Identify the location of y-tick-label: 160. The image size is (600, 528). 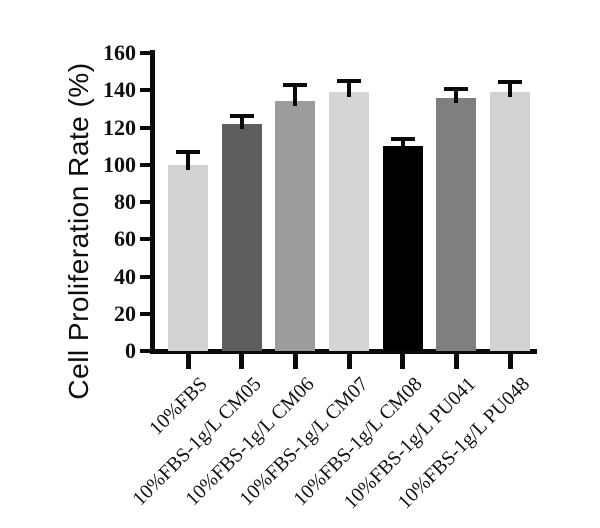
(119, 52).